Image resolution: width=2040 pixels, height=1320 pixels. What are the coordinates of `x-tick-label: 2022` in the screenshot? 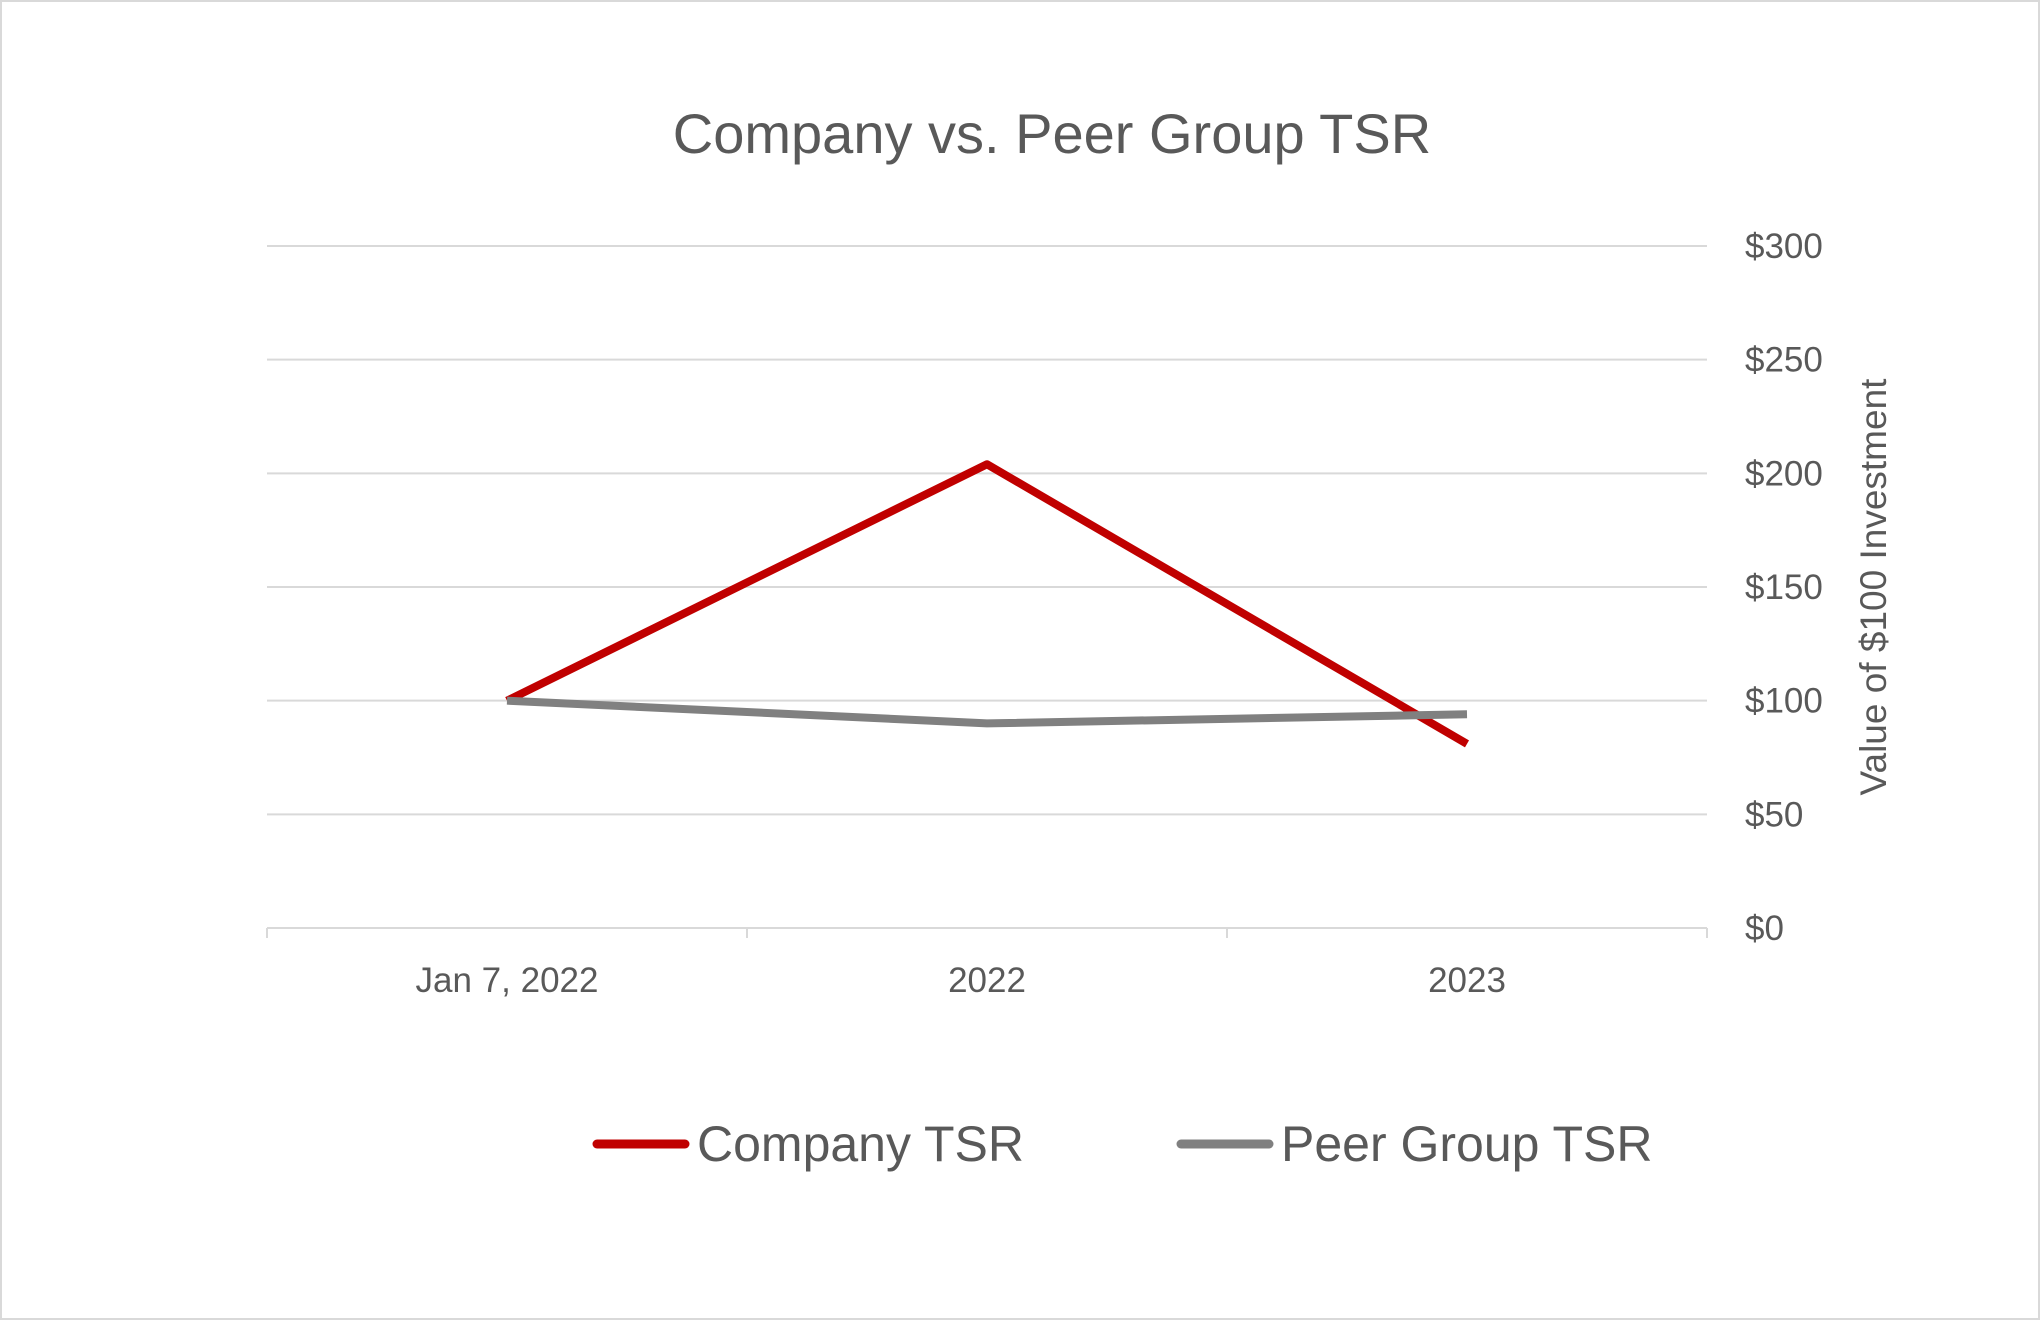 It's located at (987, 980).